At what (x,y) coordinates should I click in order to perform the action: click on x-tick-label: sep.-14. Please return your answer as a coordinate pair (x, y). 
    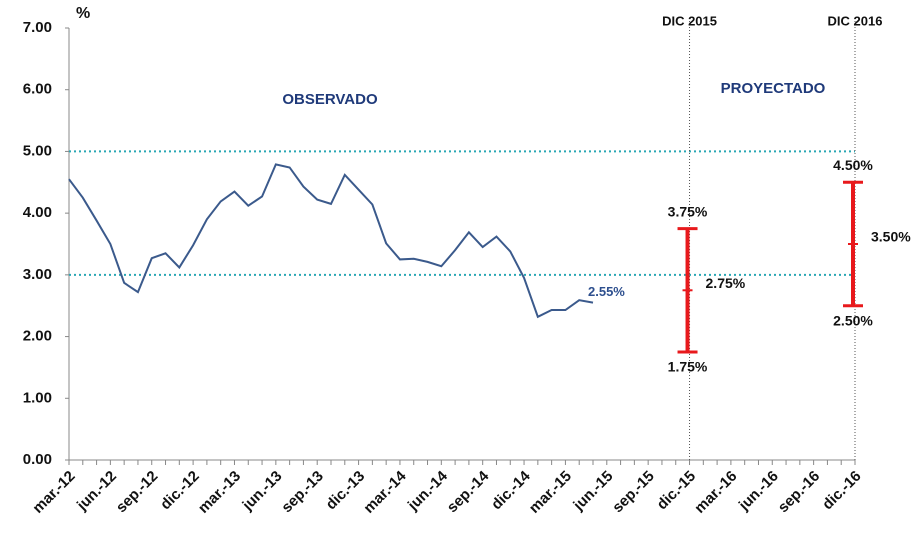
    Looking at the image, I should click on (468, 491).